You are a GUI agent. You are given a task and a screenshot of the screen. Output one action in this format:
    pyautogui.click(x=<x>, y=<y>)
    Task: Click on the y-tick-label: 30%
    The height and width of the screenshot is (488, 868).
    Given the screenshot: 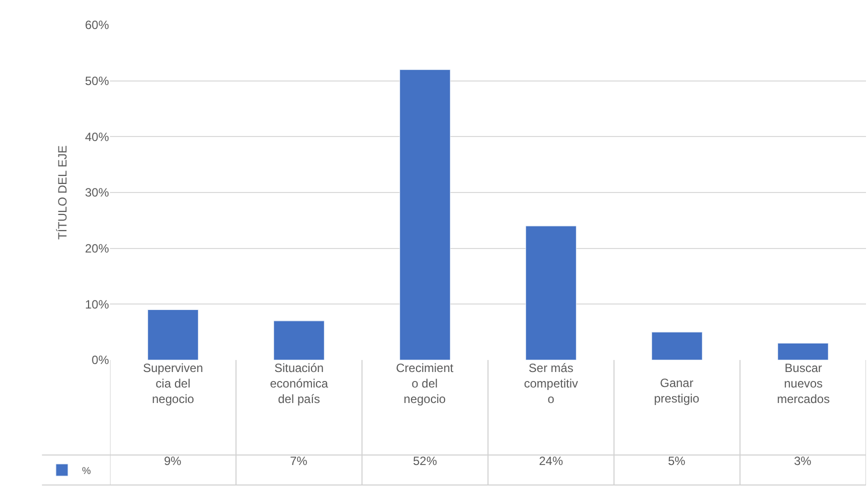 What is the action you would take?
    pyautogui.click(x=97, y=193)
    